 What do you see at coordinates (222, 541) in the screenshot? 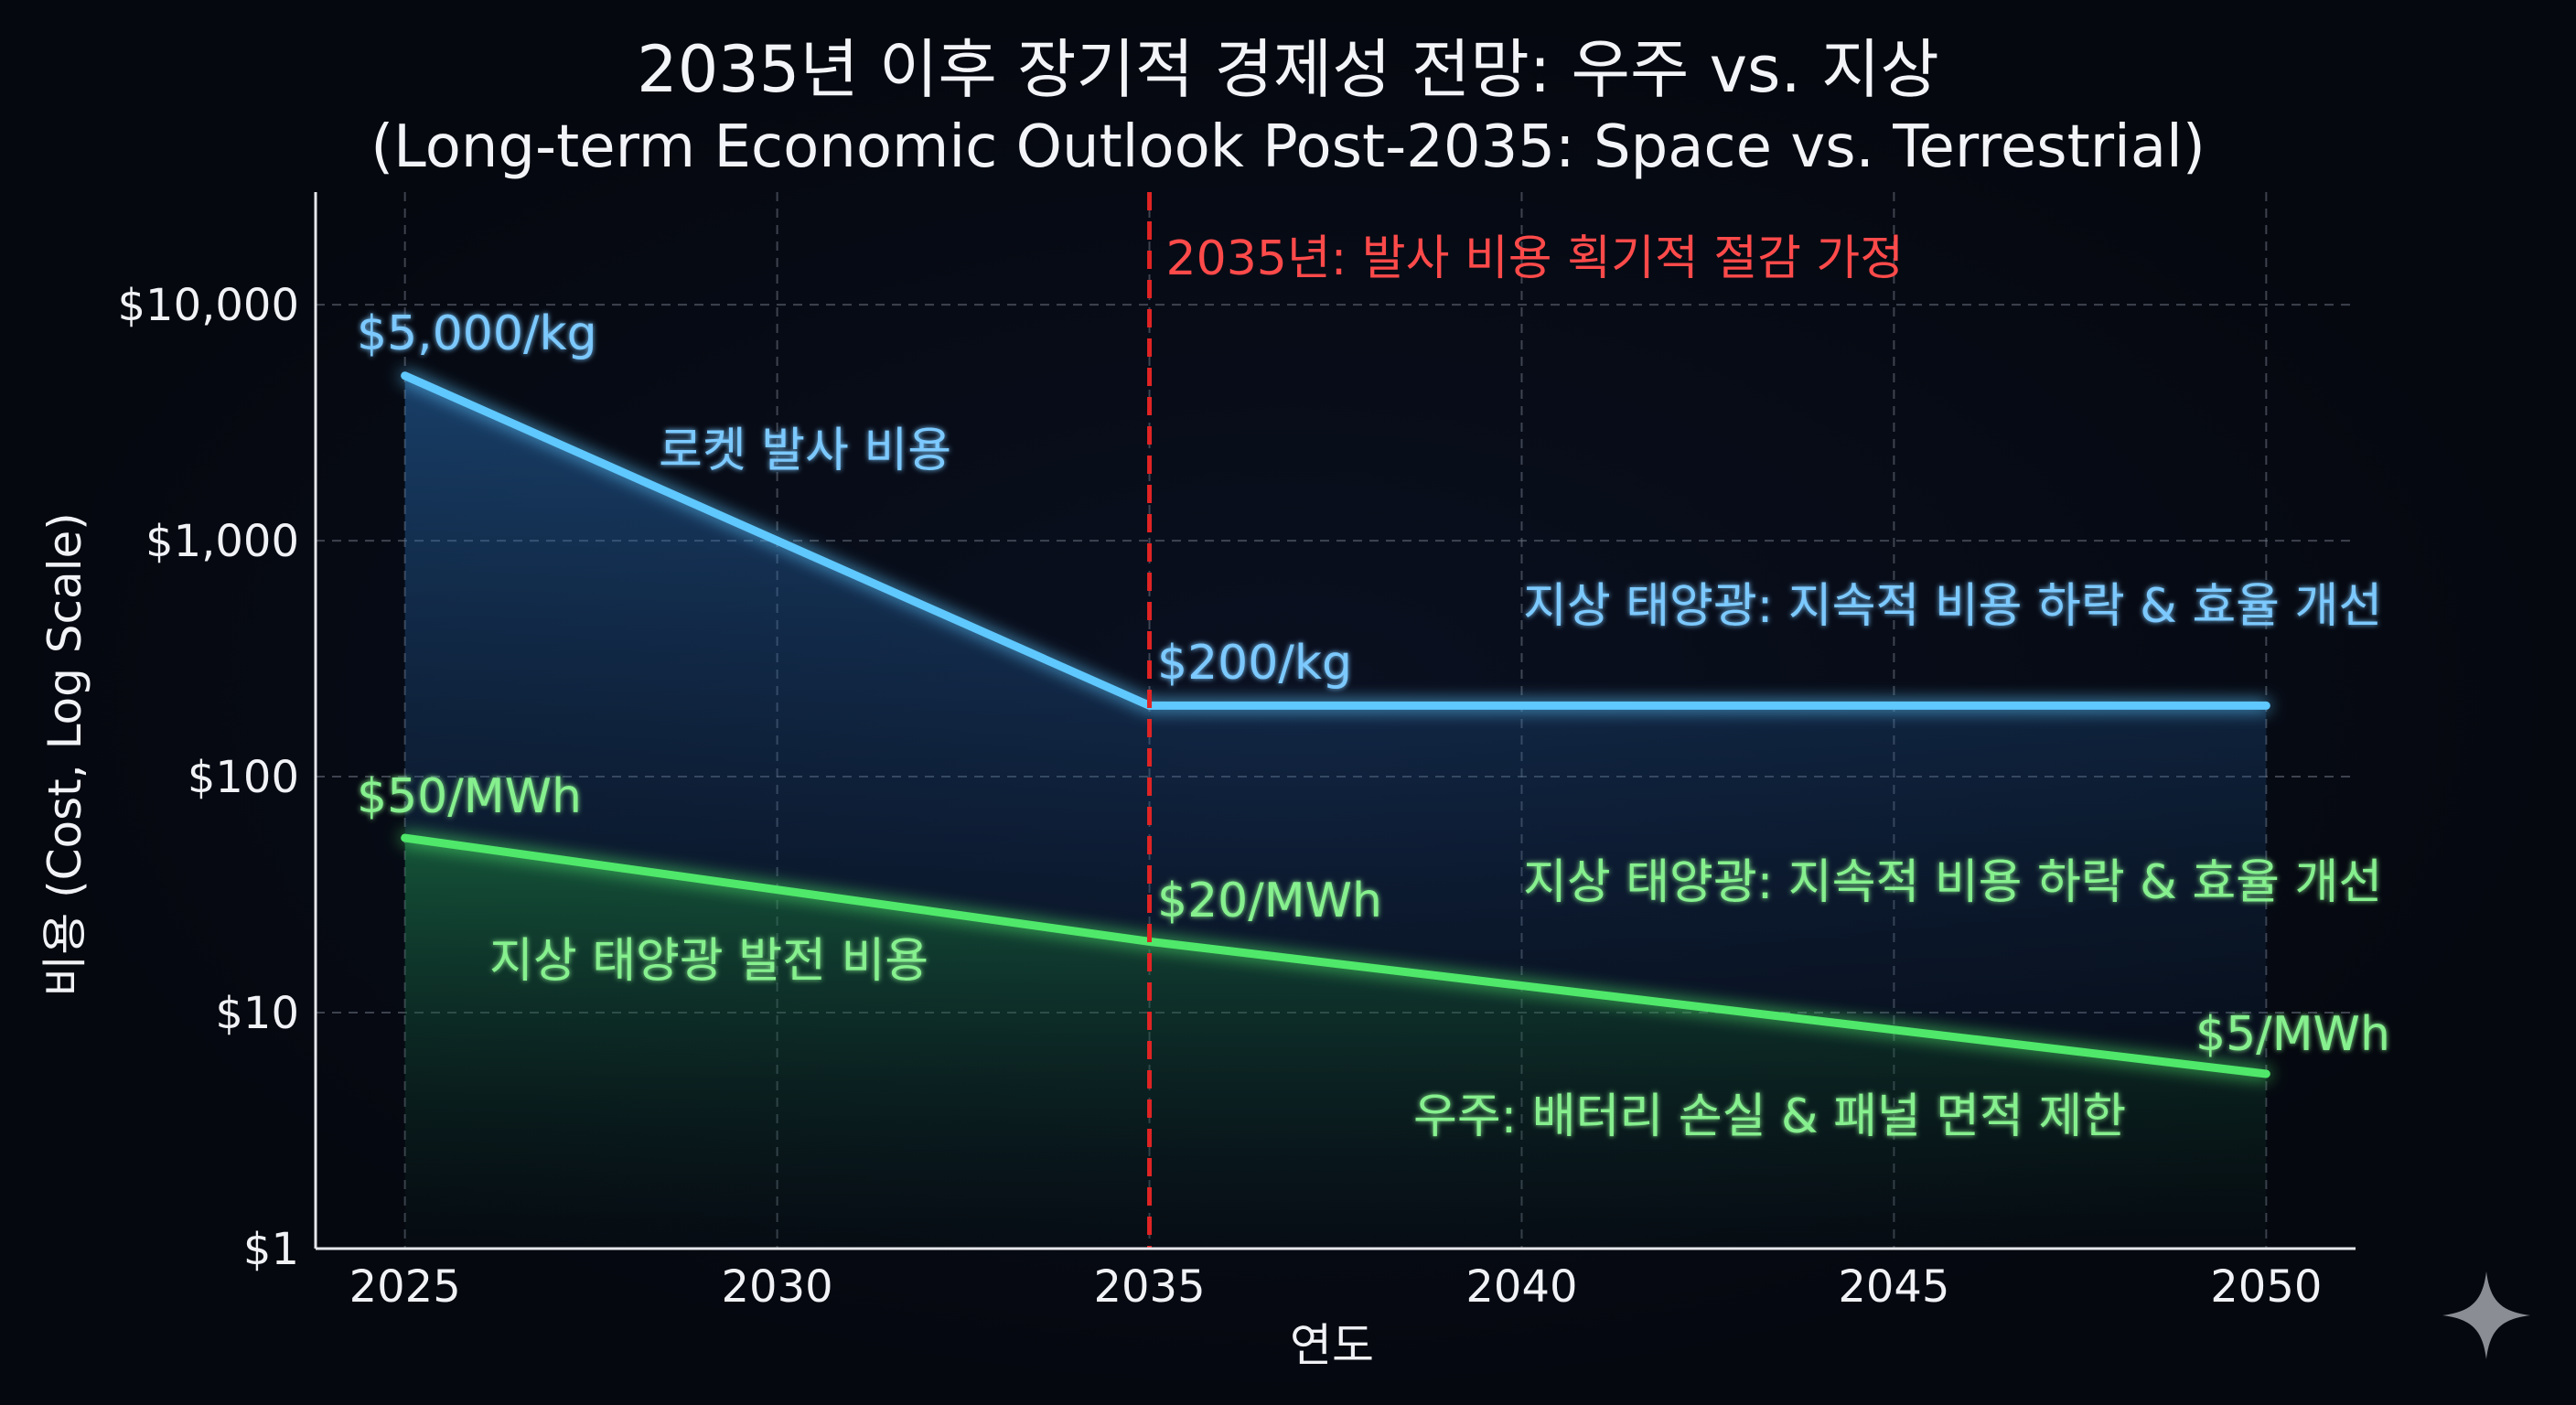
I see `y-tick-label: $1,000` at bounding box center [222, 541].